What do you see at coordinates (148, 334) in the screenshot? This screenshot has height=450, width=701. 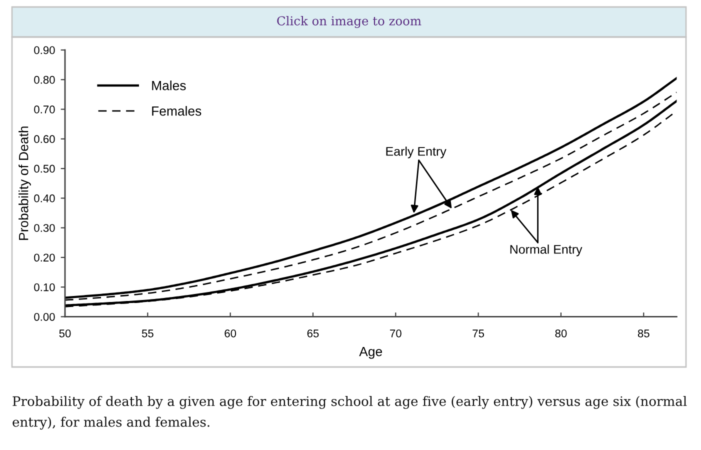 I see `x-tick-label: 55` at bounding box center [148, 334].